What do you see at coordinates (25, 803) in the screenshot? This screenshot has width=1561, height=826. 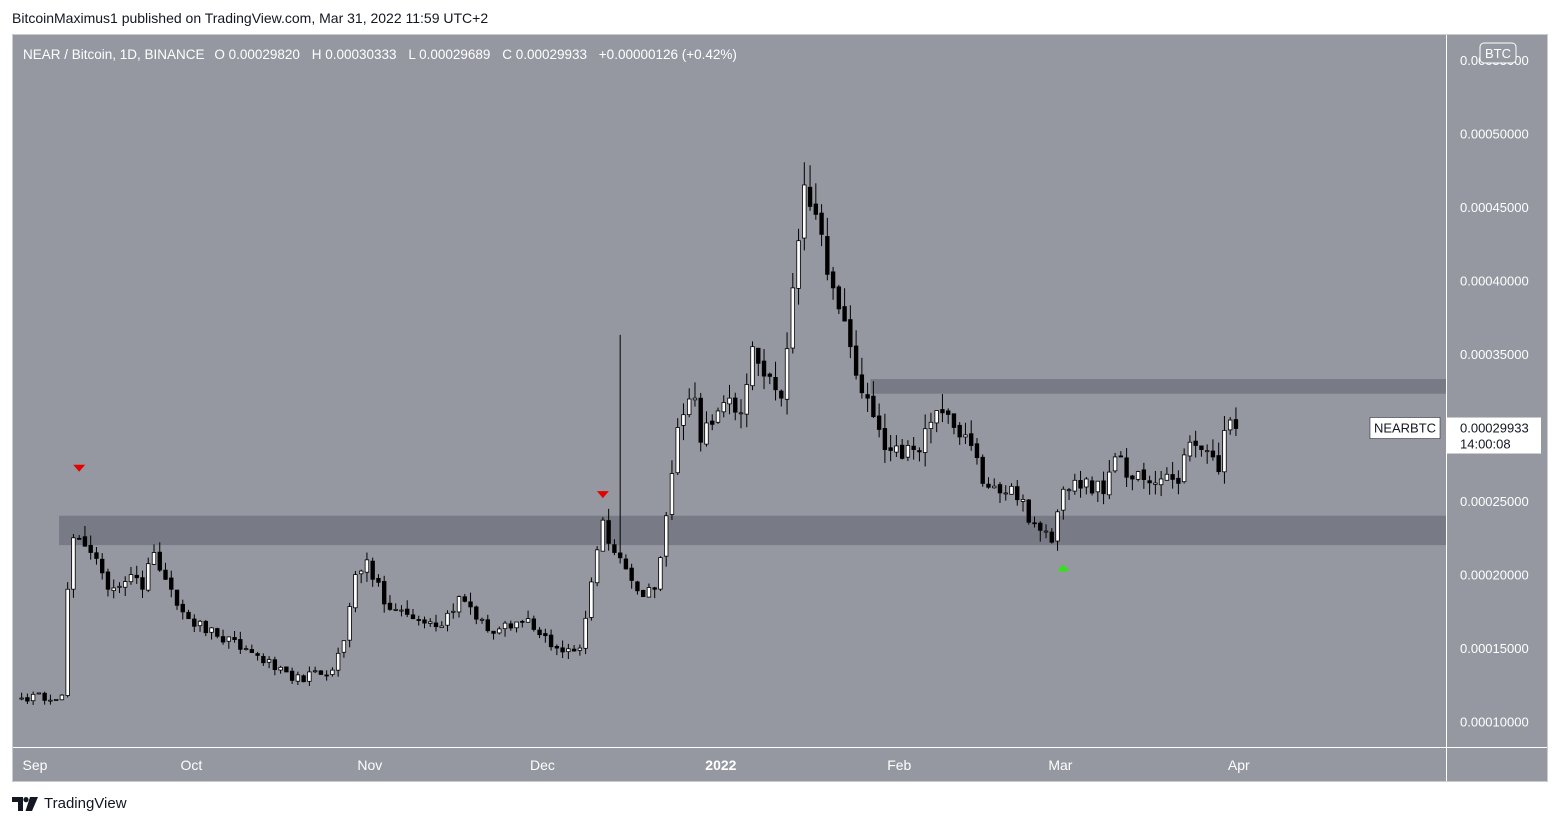 I see `tradingview-logo-icon` at bounding box center [25, 803].